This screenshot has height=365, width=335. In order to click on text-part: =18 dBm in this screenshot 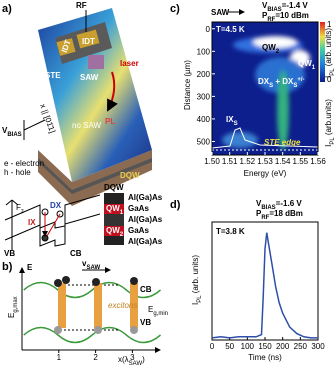, I will do `click(286, 213)`.